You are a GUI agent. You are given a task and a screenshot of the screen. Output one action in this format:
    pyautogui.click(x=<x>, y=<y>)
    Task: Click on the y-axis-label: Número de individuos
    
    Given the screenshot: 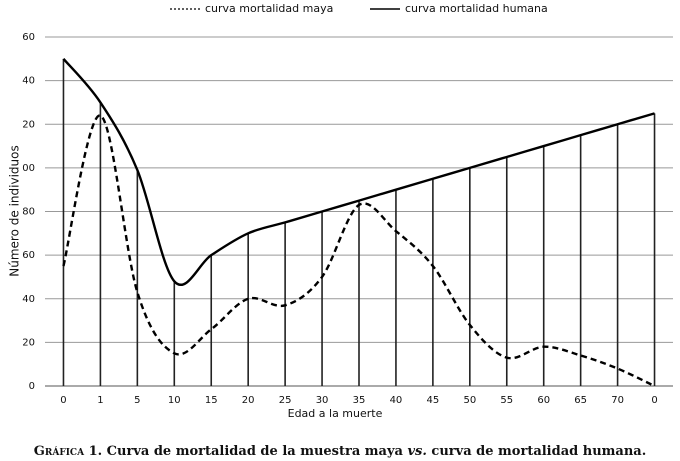 What is the action you would take?
    pyautogui.click(x=15, y=210)
    